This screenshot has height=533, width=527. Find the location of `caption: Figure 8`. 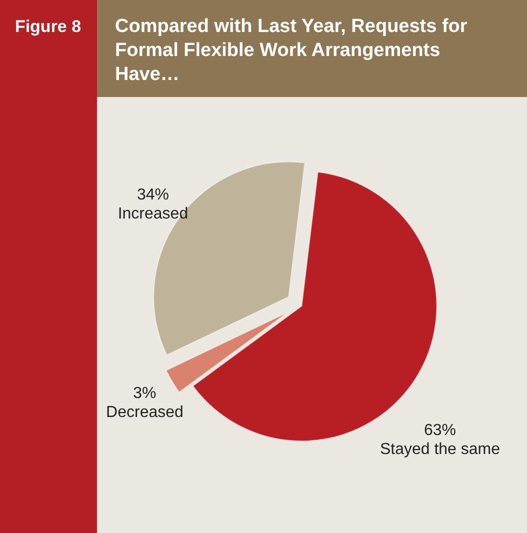

caption: Figure 8 is located at coordinates (48, 26).